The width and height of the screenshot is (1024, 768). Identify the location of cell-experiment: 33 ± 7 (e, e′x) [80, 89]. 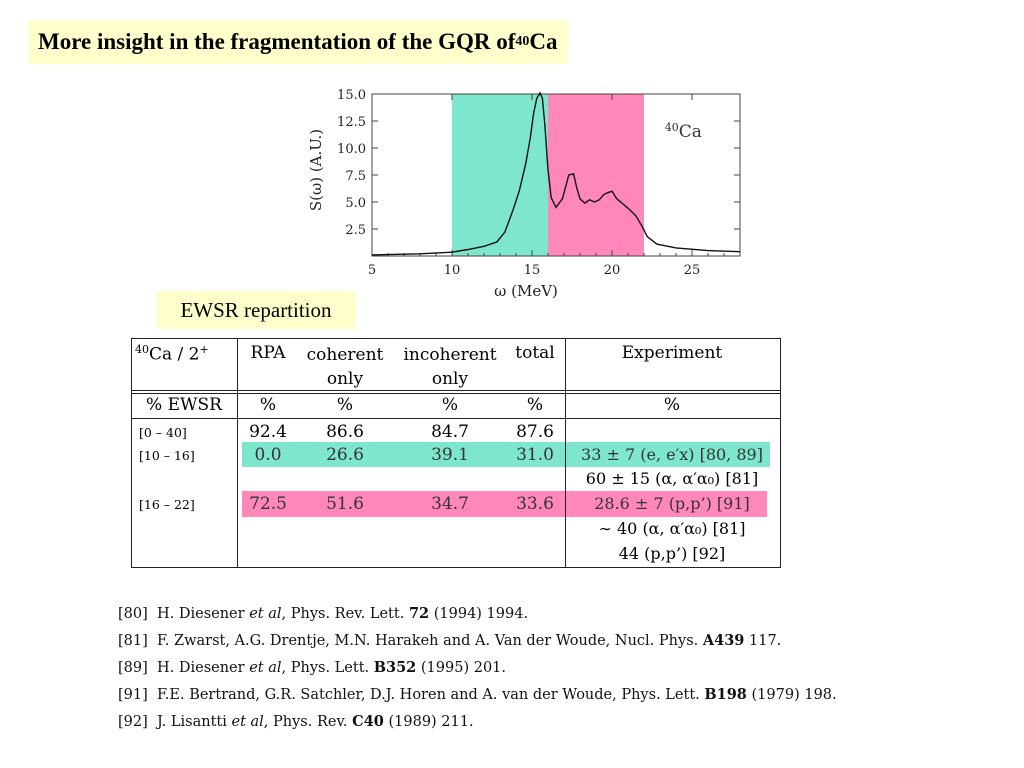
(672, 454).